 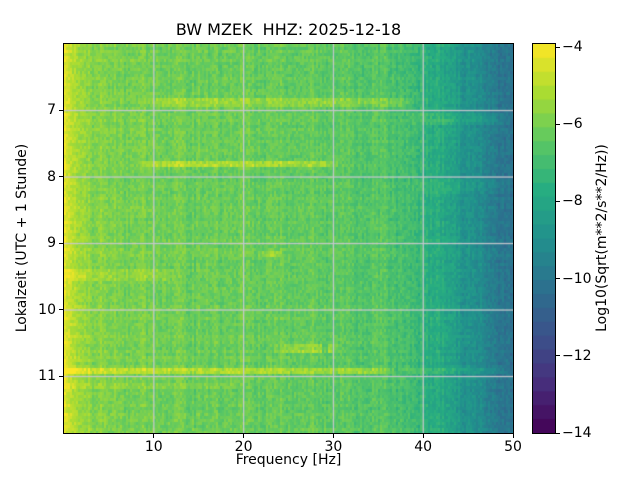 I want to click on x-axis-label: Frequency [Hz], so click(x=288, y=460).